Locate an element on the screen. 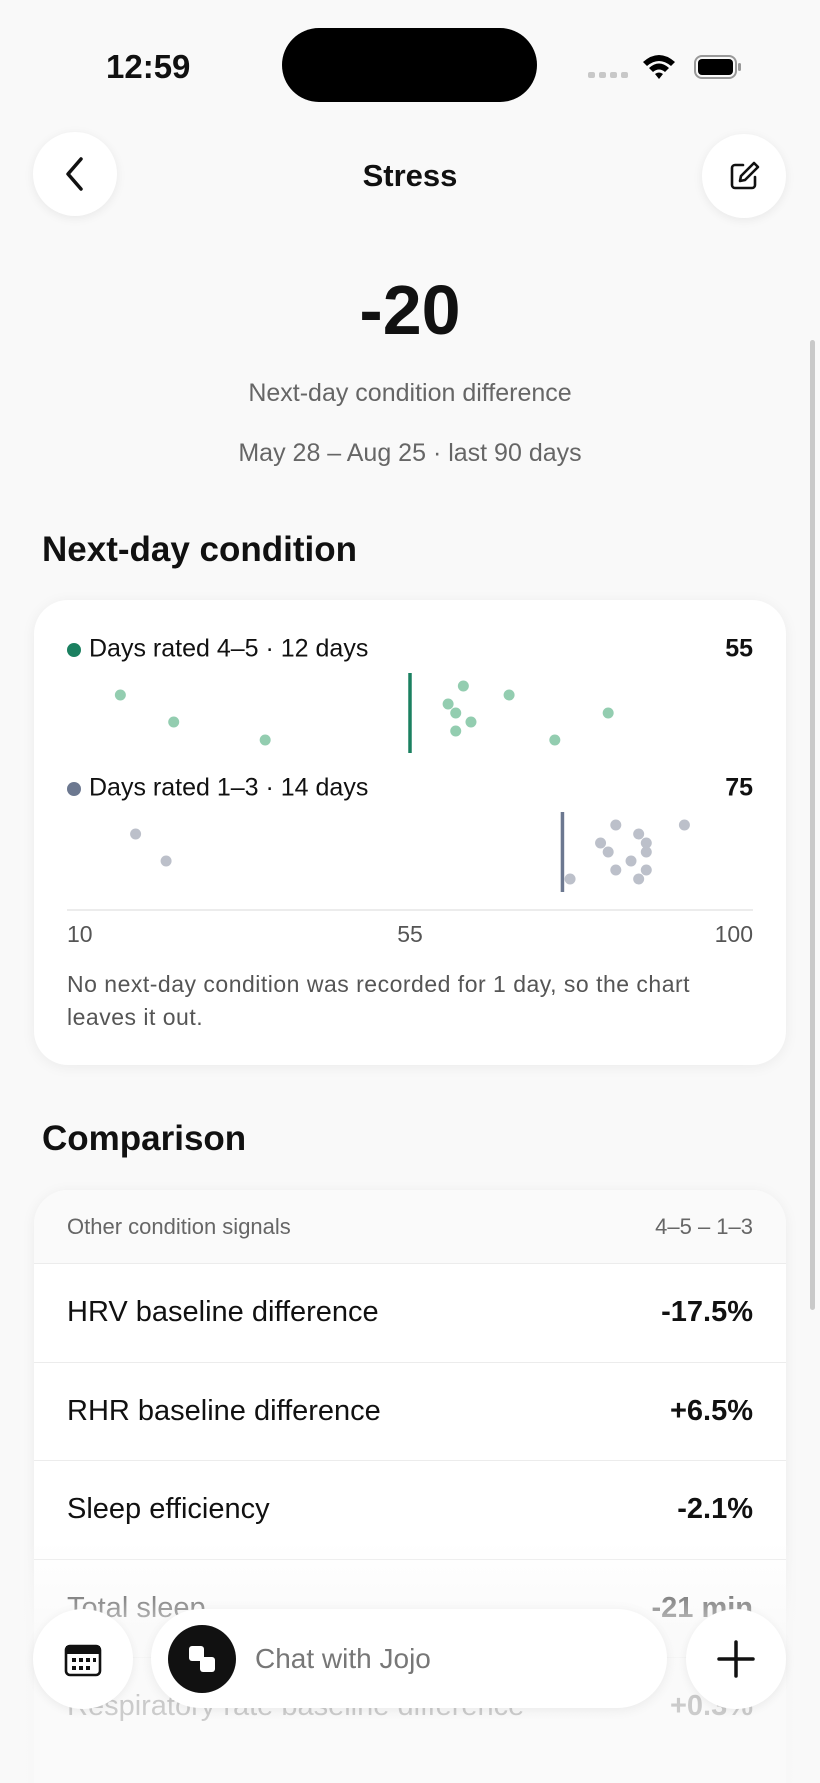 Image resolution: width=820 pixels, height=1783 pixels. edit-button is located at coordinates (744, 176).